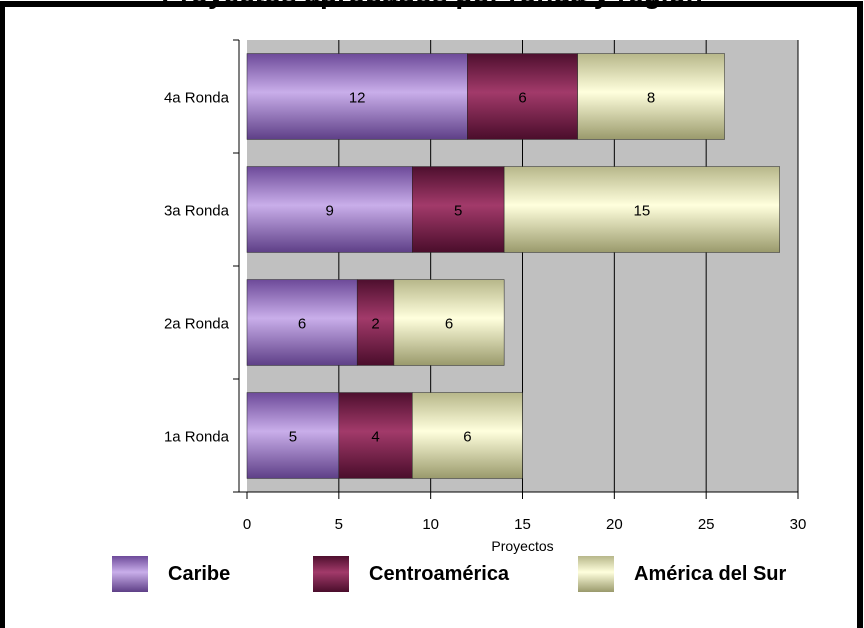 The height and width of the screenshot is (628, 864). Describe the element at coordinates (430, 524) in the screenshot. I see `x-tick-label-10: 10` at that location.